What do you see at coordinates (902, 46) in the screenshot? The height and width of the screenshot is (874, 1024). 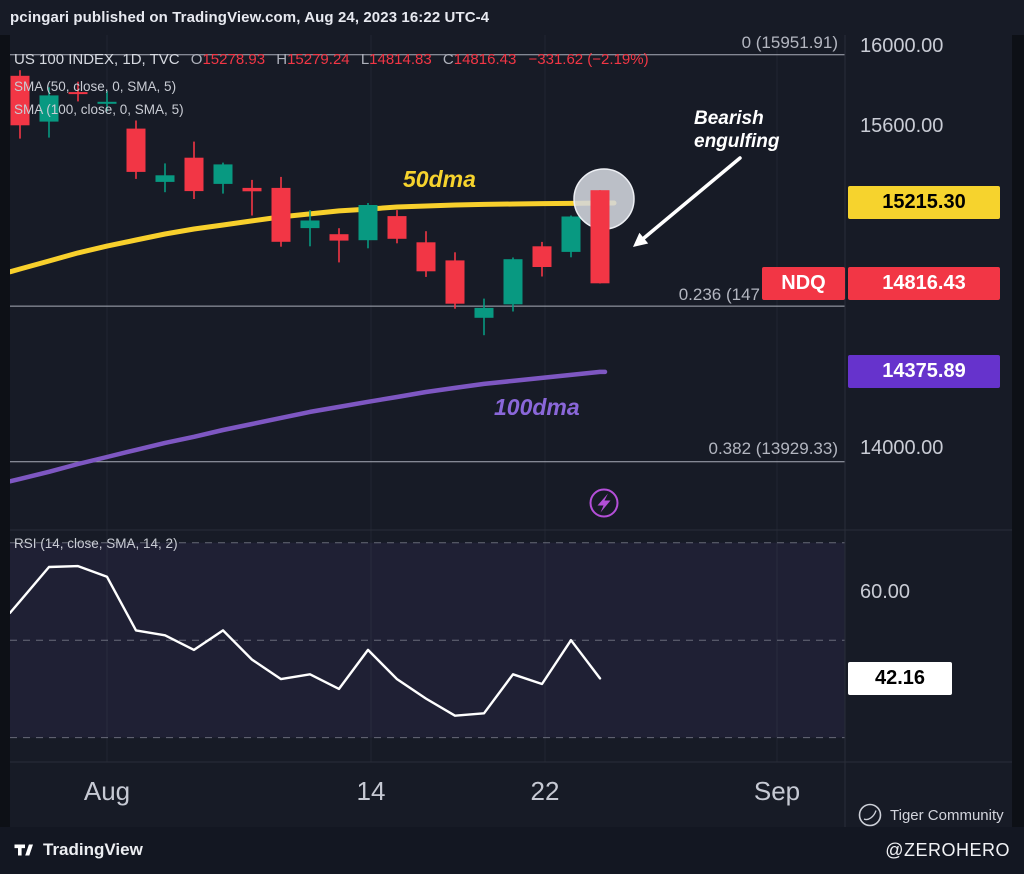 I see `price-tick-16000: 16000.00` at bounding box center [902, 46].